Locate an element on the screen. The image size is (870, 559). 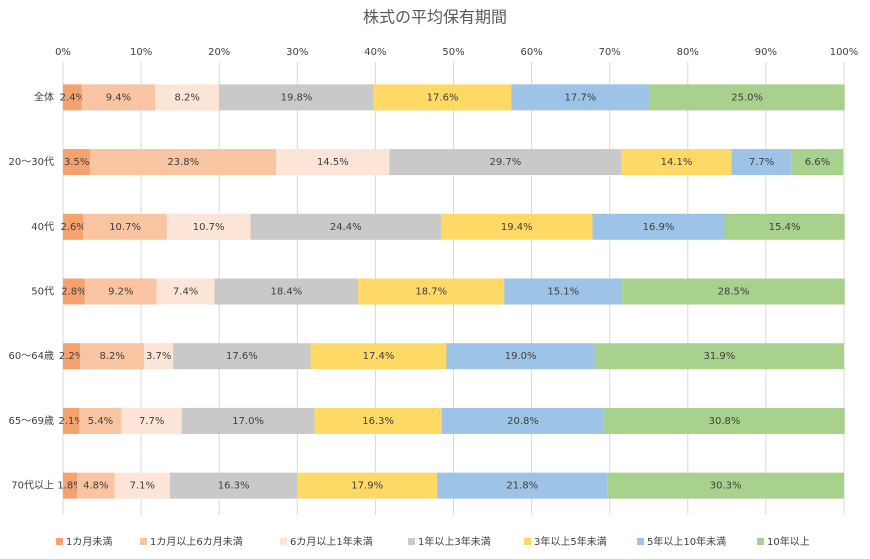
data-label: 25.0% is located at coordinates (747, 97).